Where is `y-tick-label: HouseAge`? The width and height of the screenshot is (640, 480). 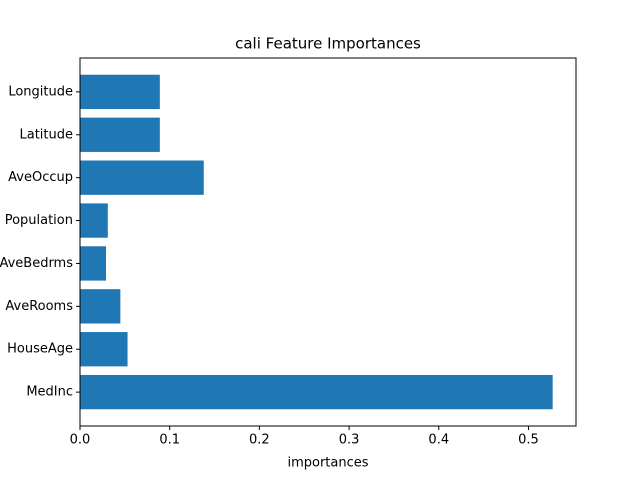 y-tick-label: HouseAge is located at coordinates (40, 349).